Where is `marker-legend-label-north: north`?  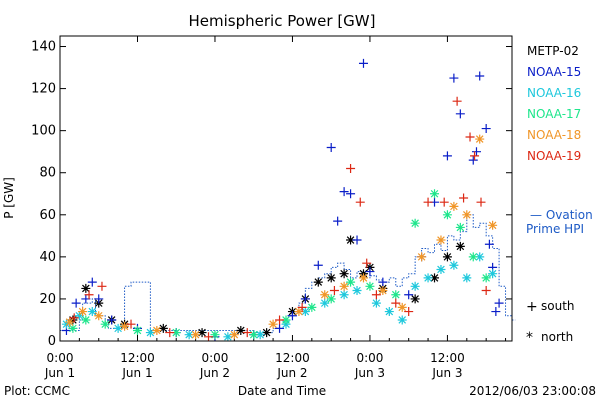 marker-legend-label-north: north is located at coordinates (557, 337).